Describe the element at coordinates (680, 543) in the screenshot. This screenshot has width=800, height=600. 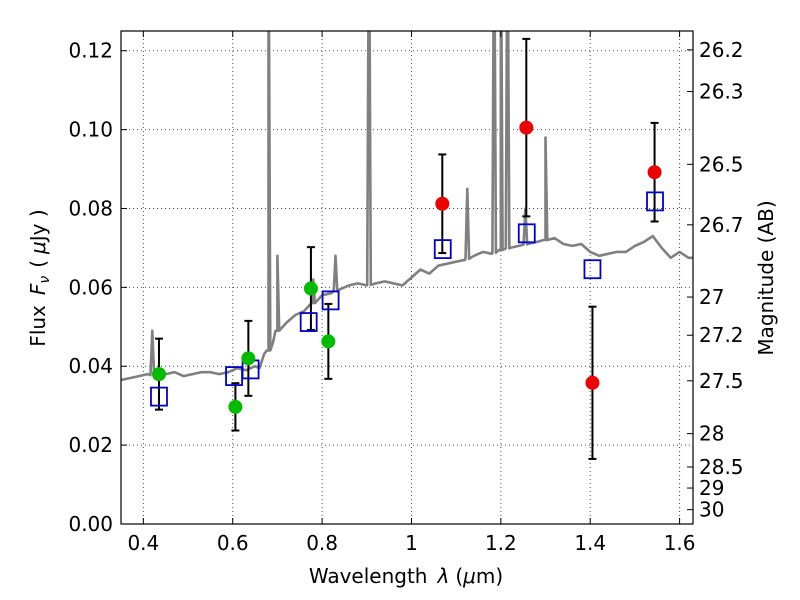
I see `x-tick-label: 1.6` at that location.